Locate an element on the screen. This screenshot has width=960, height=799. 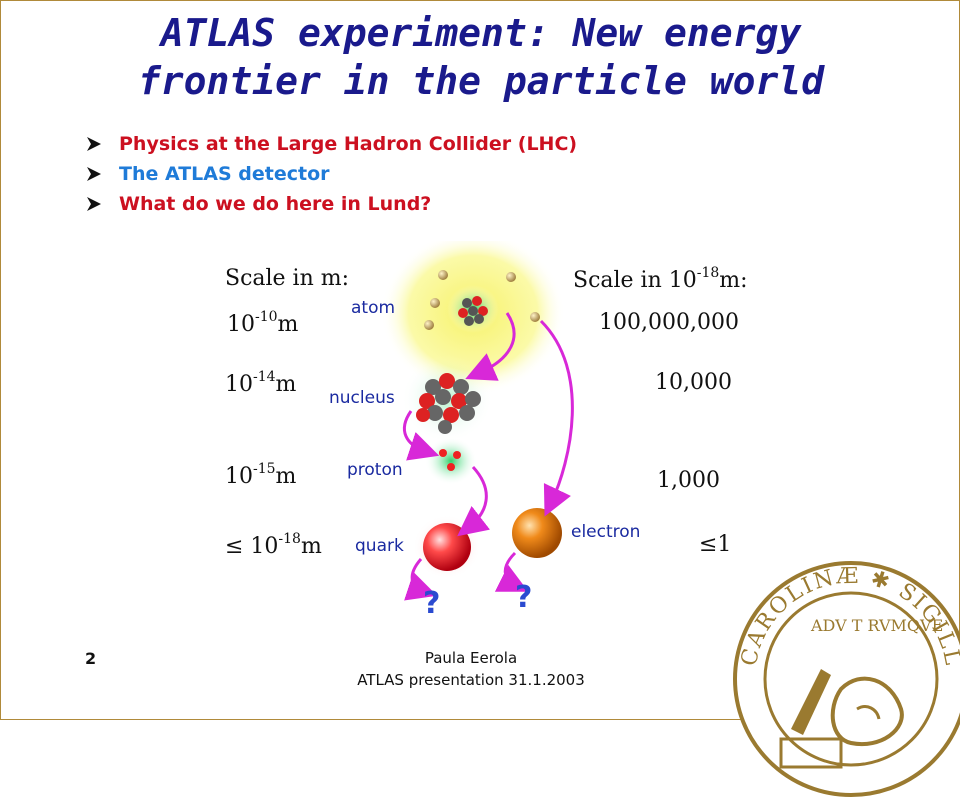
quark-label: quark is located at coordinates (379, 546).